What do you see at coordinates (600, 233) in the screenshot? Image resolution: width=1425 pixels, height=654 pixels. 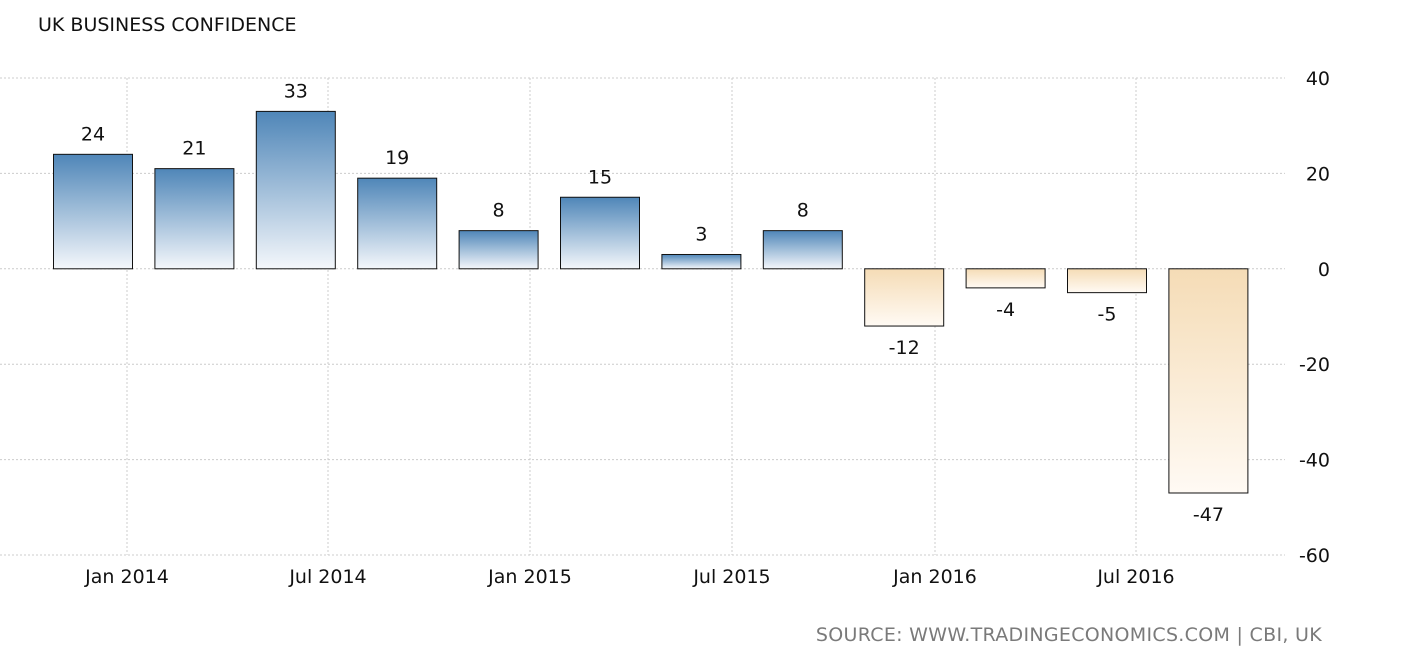 I see `bar-jan-2015` at bounding box center [600, 233].